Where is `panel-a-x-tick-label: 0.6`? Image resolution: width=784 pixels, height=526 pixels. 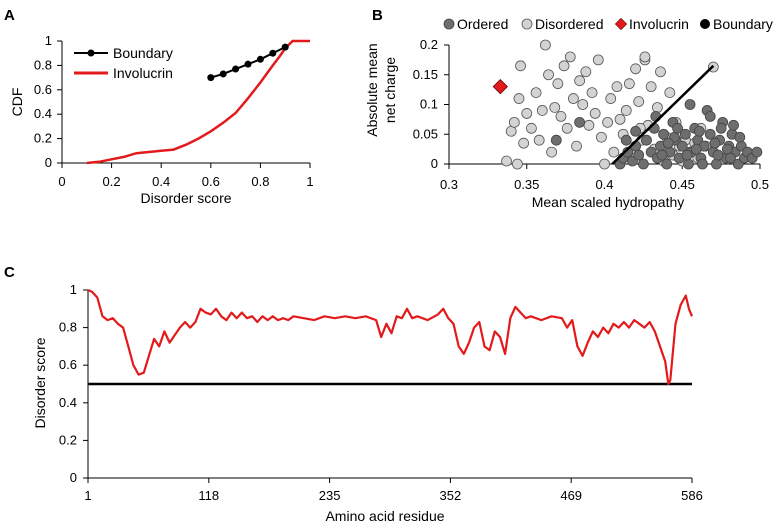 panel-a-x-tick-label: 0.6 is located at coordinates (211, 181).